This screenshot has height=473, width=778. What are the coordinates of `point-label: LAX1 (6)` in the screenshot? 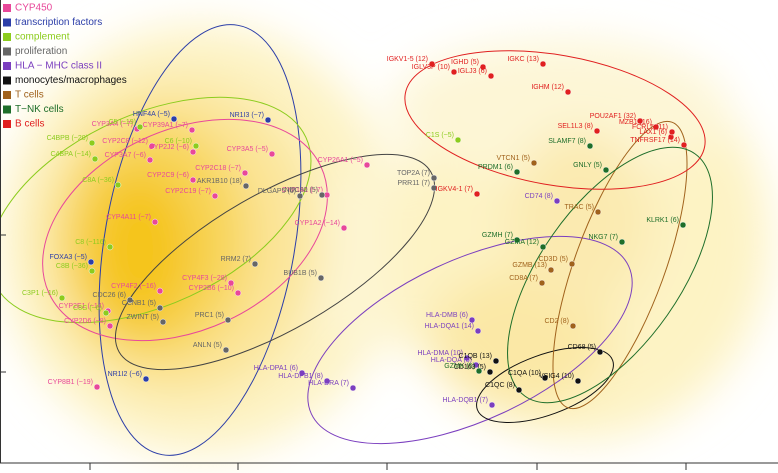 It's located at (653, 132).